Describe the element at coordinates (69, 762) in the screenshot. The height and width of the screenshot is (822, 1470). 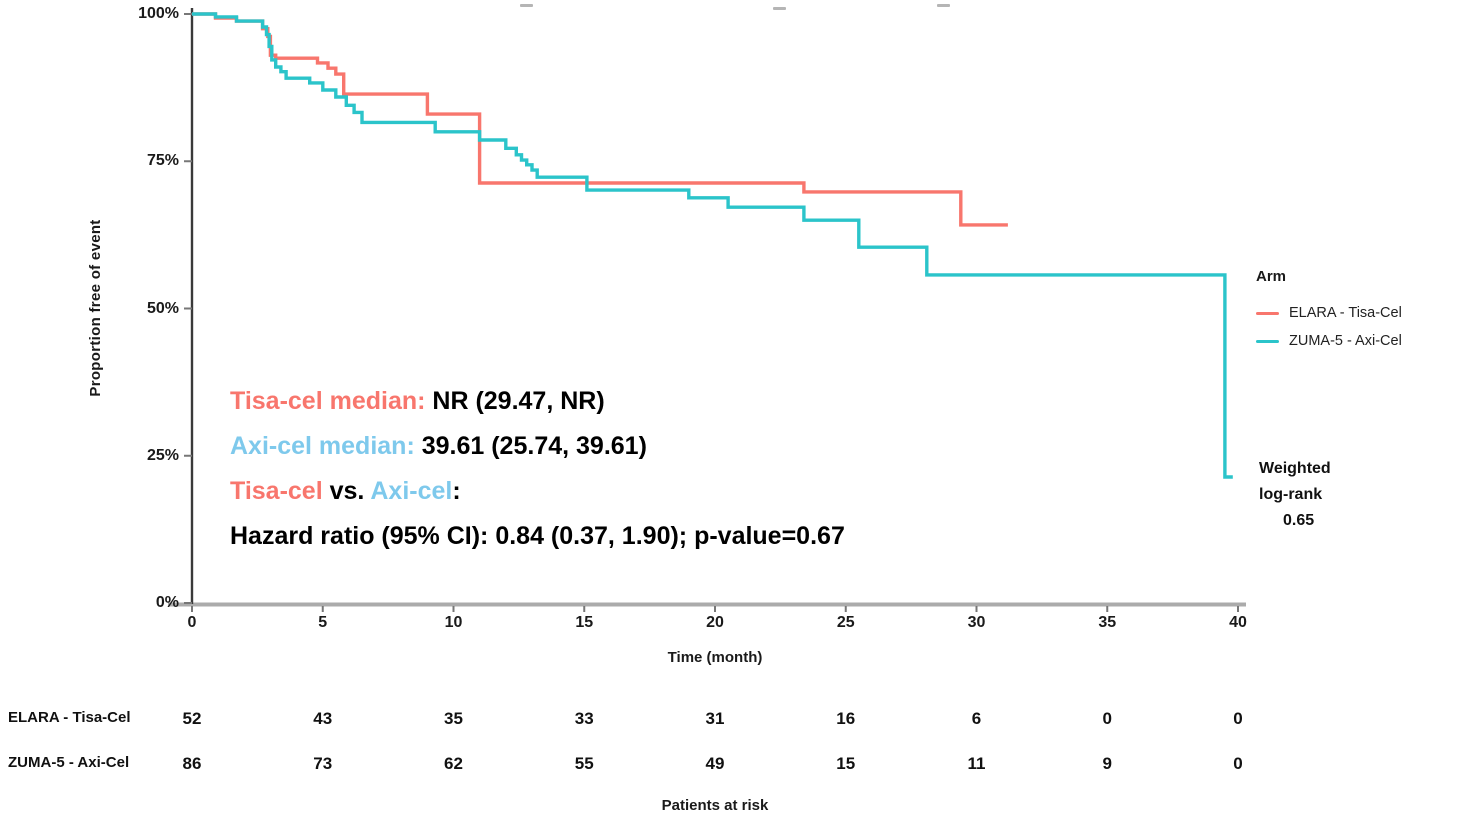
I see `risk-row-label: ZUMA-5 - Axi-Cel` at that location.